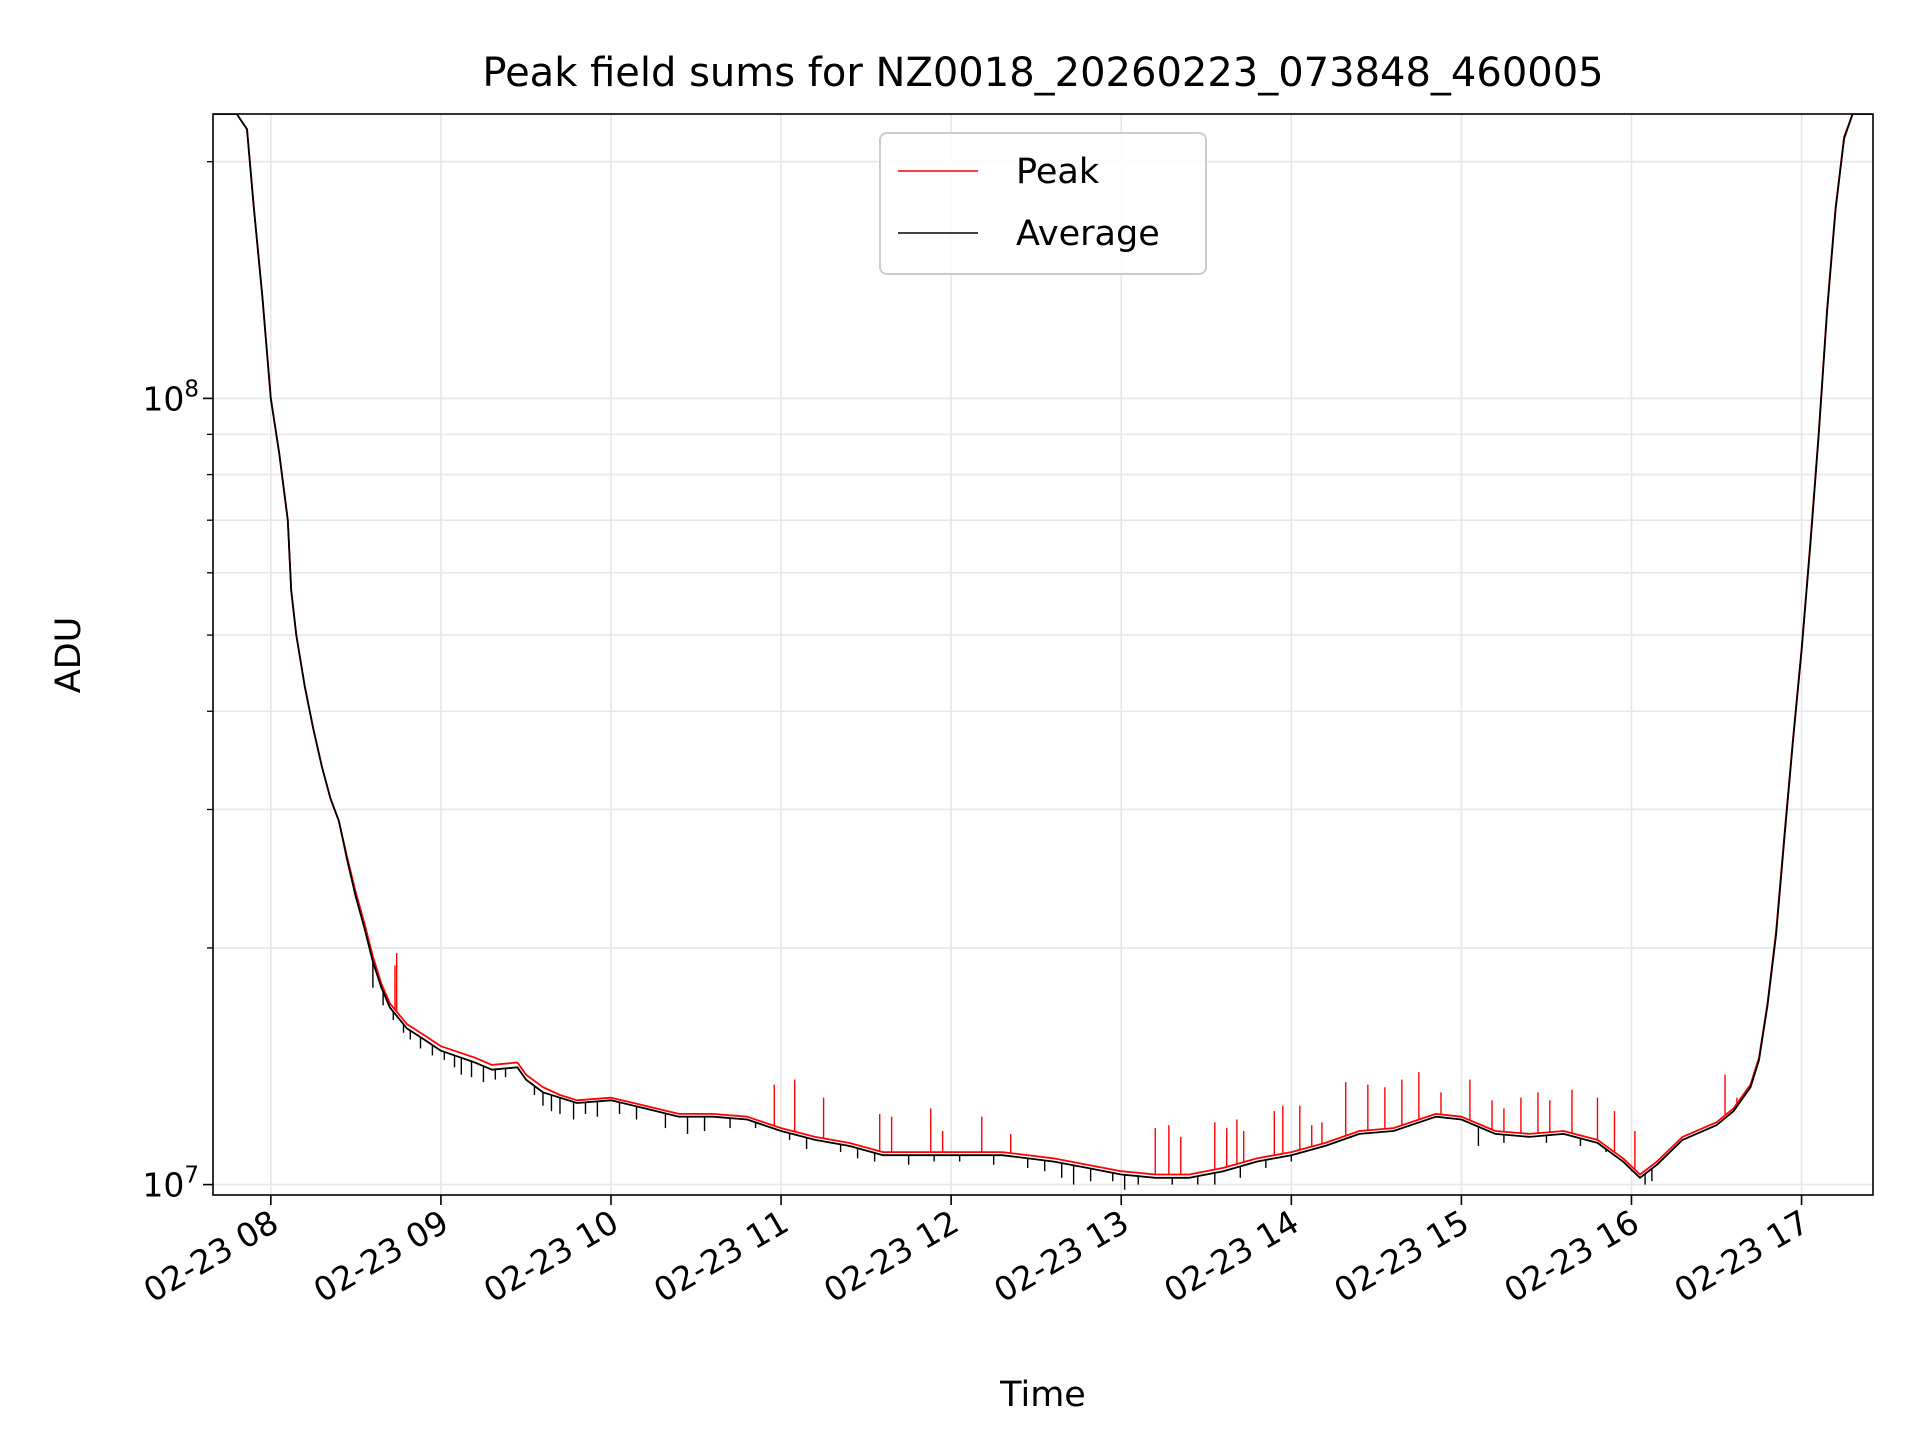  What do you see at coordinates (170, 1184) in the screenshot?
I see `y-tick-label: 107` at bounding box center [170, 1184].